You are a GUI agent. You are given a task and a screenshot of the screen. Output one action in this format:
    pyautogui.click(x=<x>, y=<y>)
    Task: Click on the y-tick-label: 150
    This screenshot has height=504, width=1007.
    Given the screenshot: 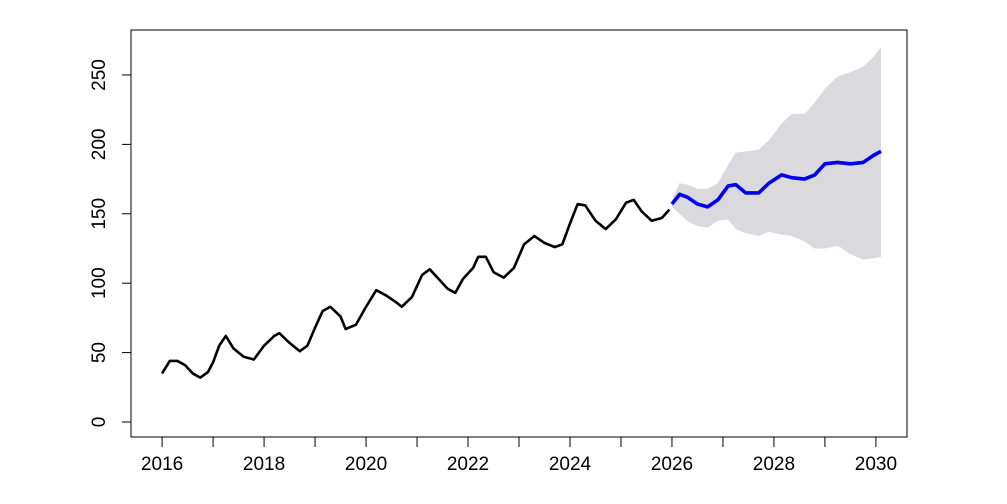 What is the action you would take?
    pyautogui.click(x=99, y=214)
    